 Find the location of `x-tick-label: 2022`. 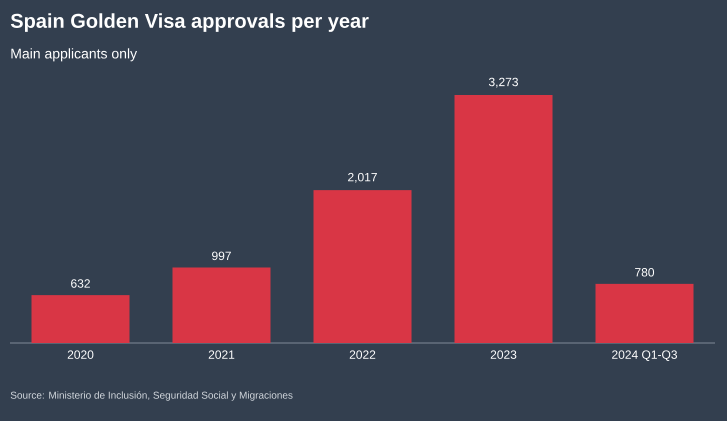

x-tick-label: 2022 is located at coordinates (363, 354).